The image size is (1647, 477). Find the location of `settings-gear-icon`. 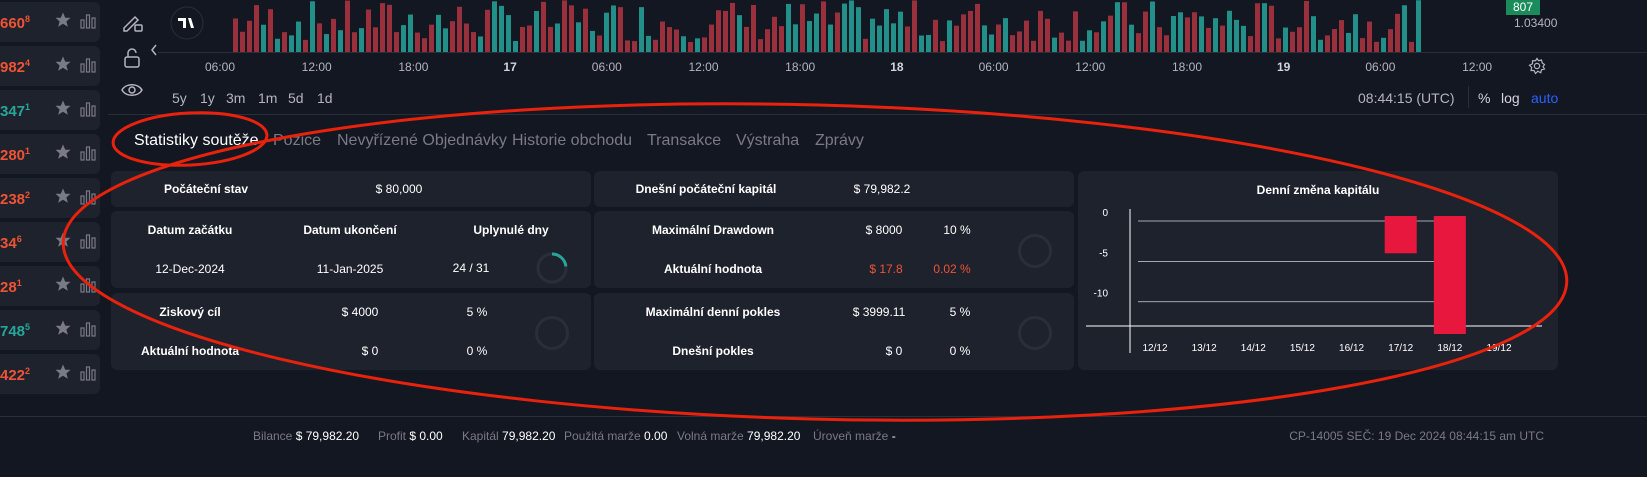

settings-gear-icon is located at coordinates (1537, 66).